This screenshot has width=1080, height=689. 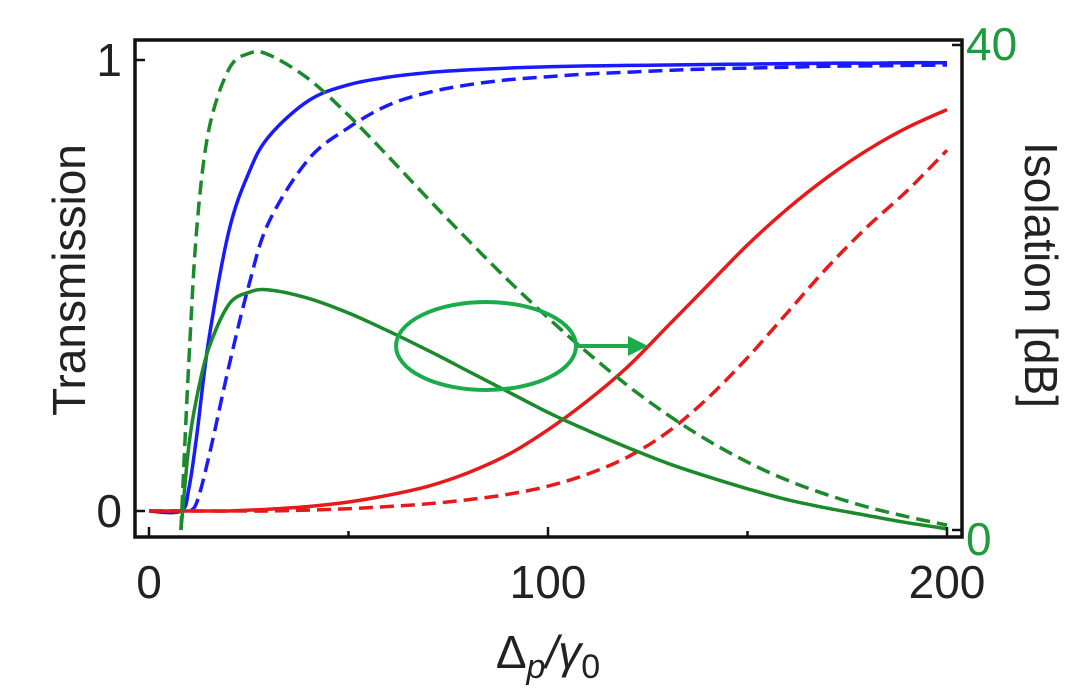 What do you see at coordinates (1041, 275) in the screenshot?
I see `y-axis-right-title: Isolation [dB]` at bounding box center [1041, 275].